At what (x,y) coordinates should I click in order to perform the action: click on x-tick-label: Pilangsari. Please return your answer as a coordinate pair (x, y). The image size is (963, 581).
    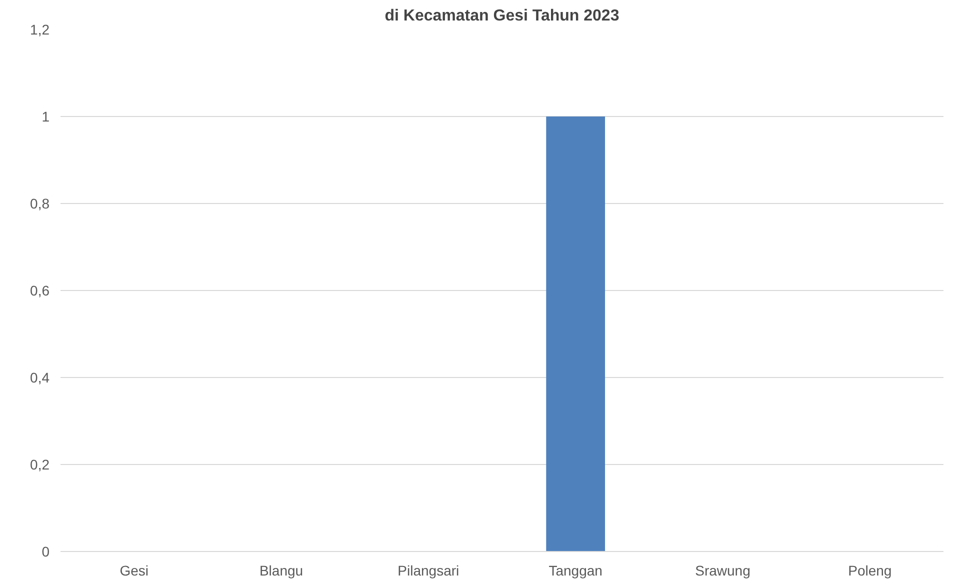
    Looking at the image, I should click on (429, 570).